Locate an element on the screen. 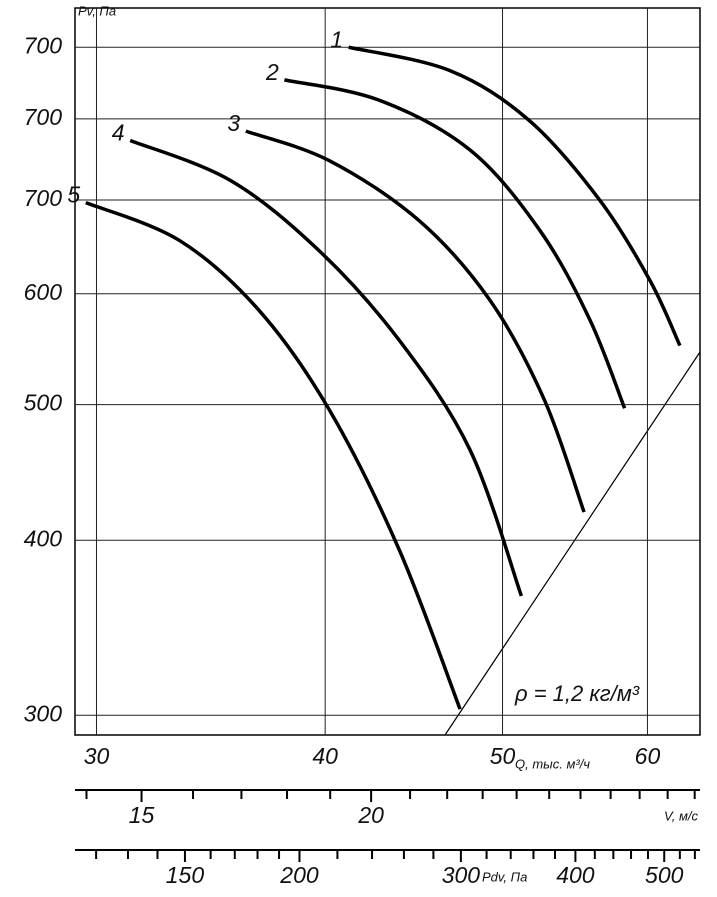 This screenshot has width=717, height=897. curve-label: 3 is located at coordinates (233, 123).